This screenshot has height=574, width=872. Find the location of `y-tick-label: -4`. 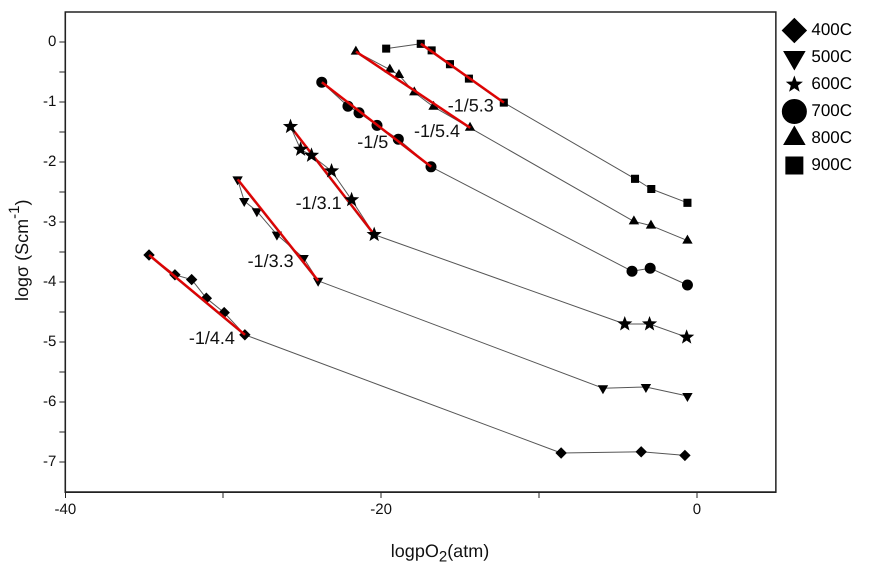

y-tick-label: -4 is located at coordinates (49, 281).